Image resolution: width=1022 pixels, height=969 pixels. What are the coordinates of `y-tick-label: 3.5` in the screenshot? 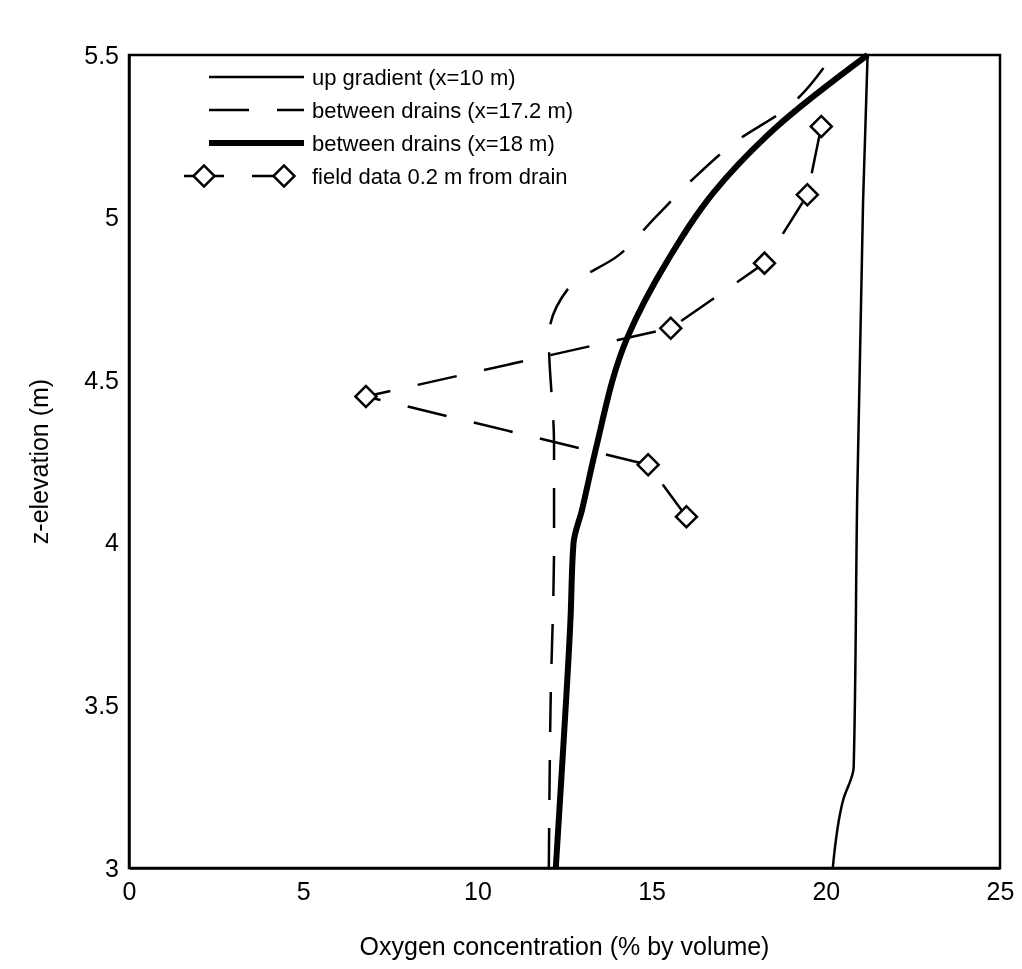 It's located at (101, 704).